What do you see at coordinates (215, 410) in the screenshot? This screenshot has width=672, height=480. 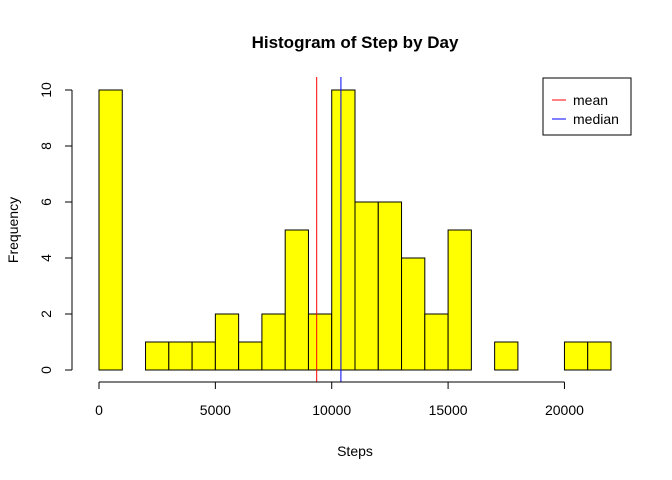 I see `x-tick-label: 5000` at bounding box center [215, 410].